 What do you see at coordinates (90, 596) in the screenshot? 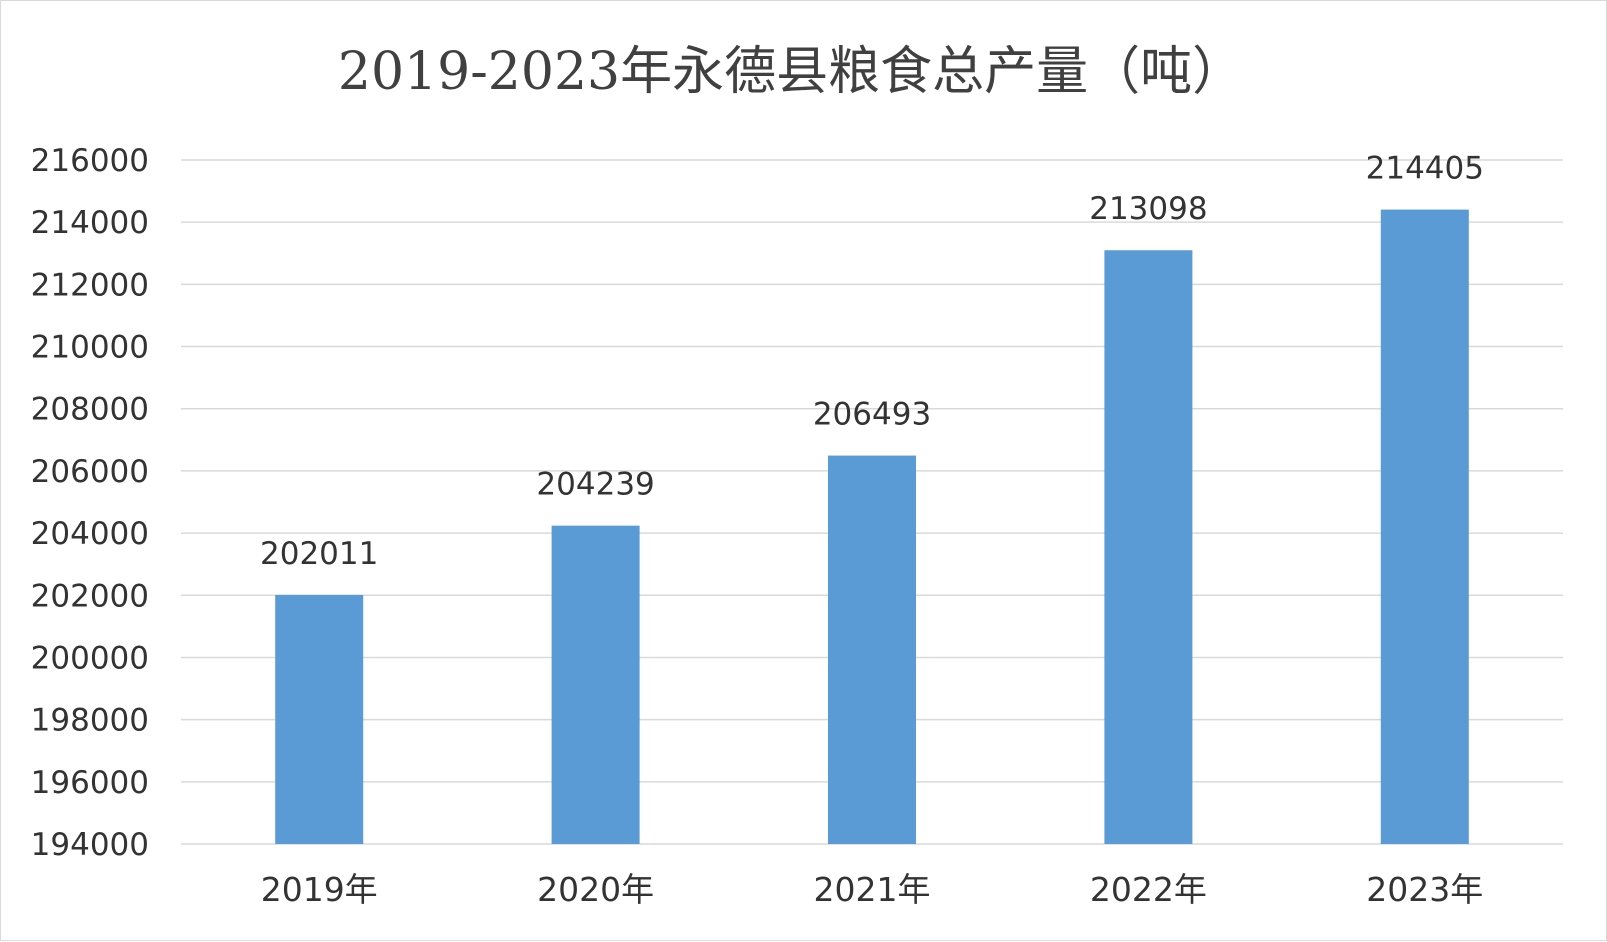
I see `y-tick-label-202000: 202000` at bounding box center [90, 596].